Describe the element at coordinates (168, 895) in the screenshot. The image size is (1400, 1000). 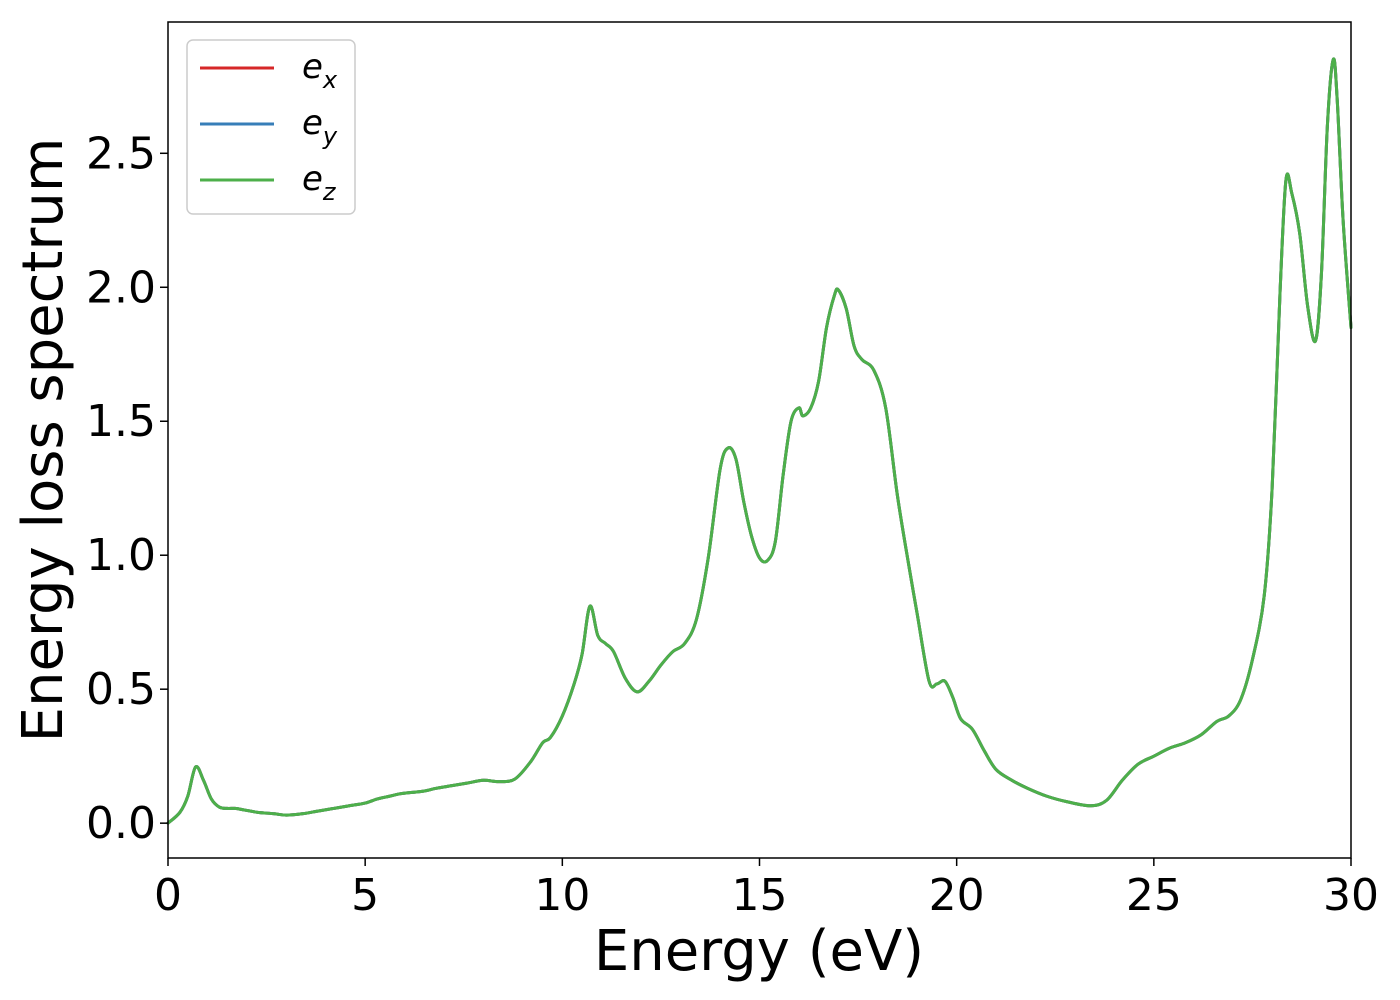
I see `x-tick-label: 0` at that location.